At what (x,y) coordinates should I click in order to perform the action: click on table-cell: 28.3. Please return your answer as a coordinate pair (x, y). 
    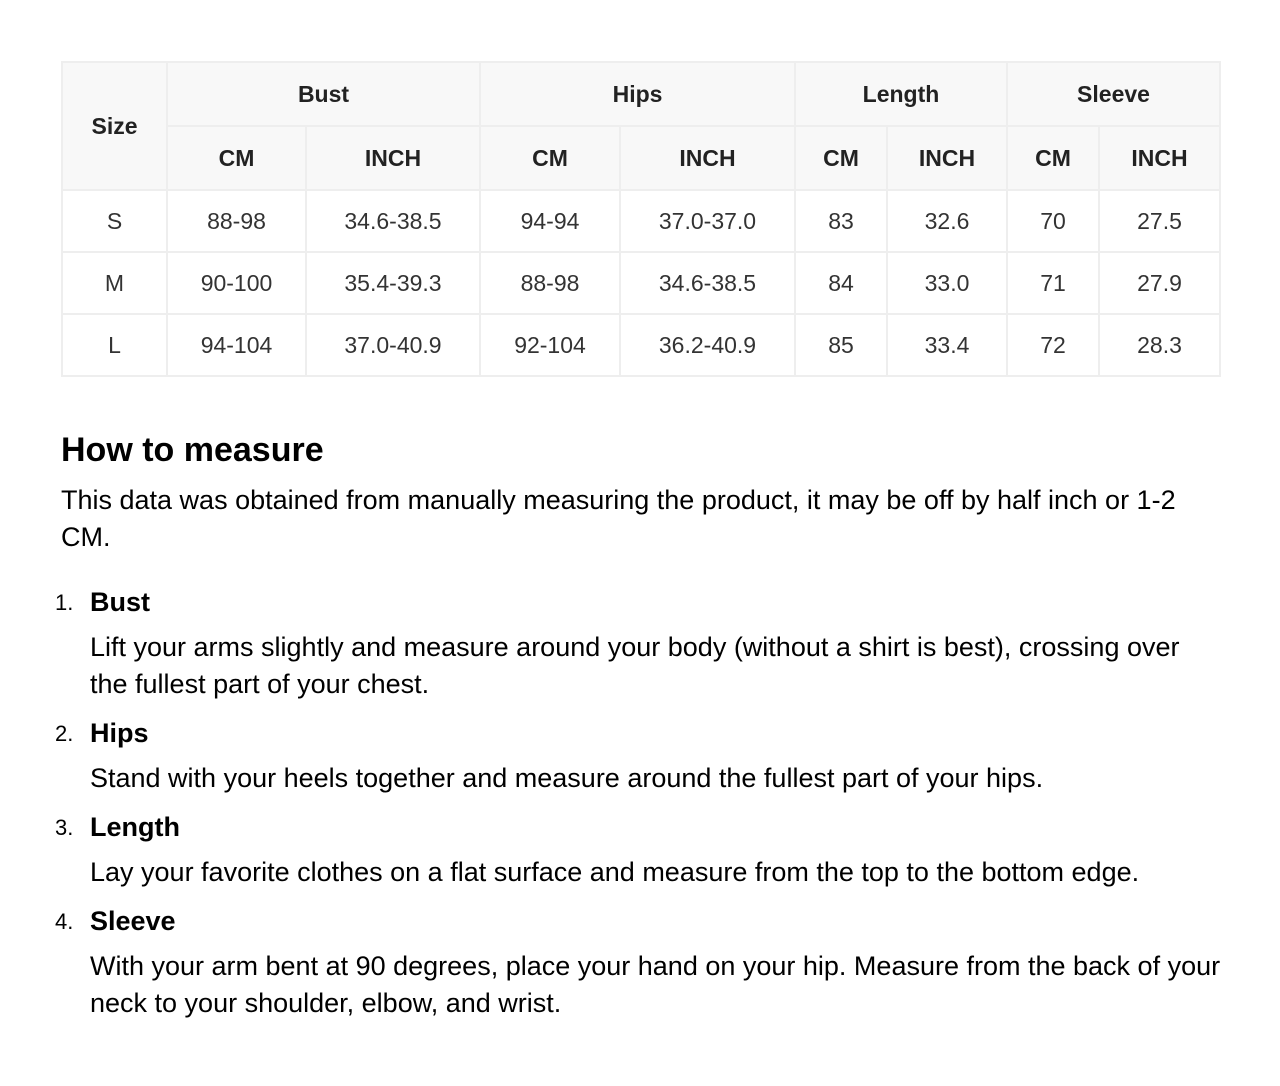
    Looking at the image, I should click on (1159, 345).